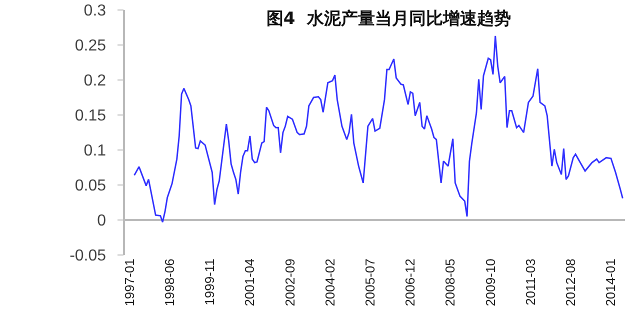  Describe the element at coordinates (95, 11) in the screenshot. I see `y-tick-label: 0.3` at that location.